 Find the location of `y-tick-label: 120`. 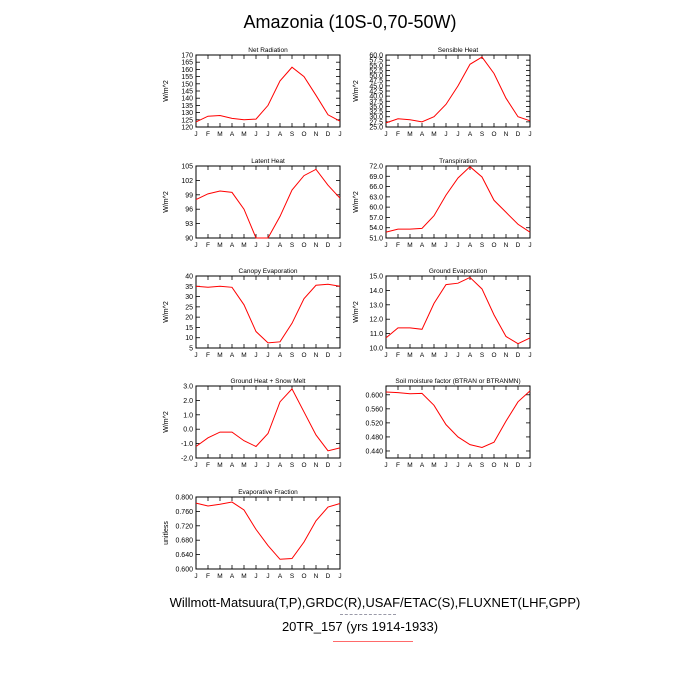

y-tick-label: 120 is located at coordinates (187, 128).